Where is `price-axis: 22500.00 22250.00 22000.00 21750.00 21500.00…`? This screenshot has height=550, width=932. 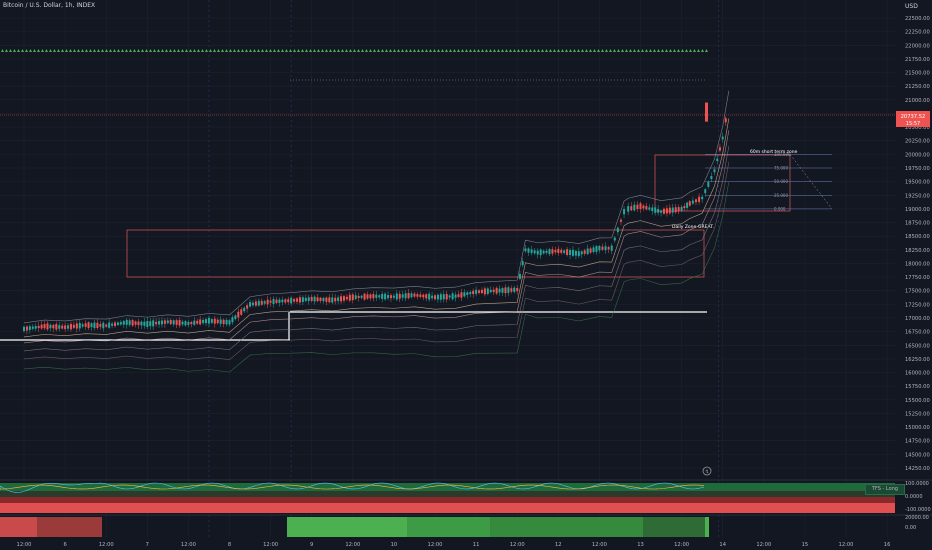
price-axis: 22500.00 22250.00 22000.00 21750.00 21500.00… is located at coordinates (917, 244).